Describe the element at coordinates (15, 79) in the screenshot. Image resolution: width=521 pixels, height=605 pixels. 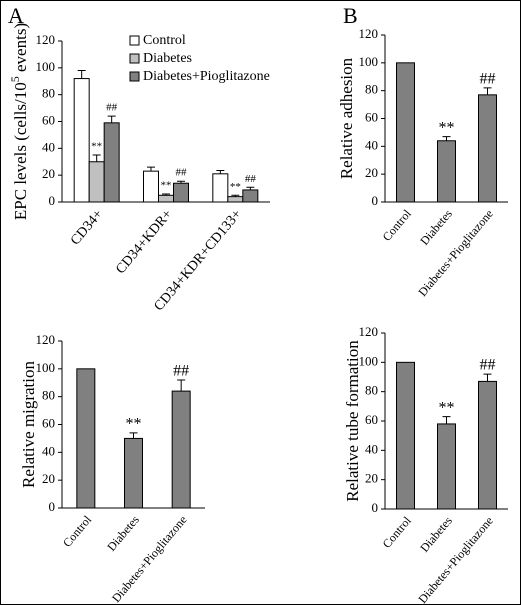
I see `y-axis-label-sup: 5` at that location.